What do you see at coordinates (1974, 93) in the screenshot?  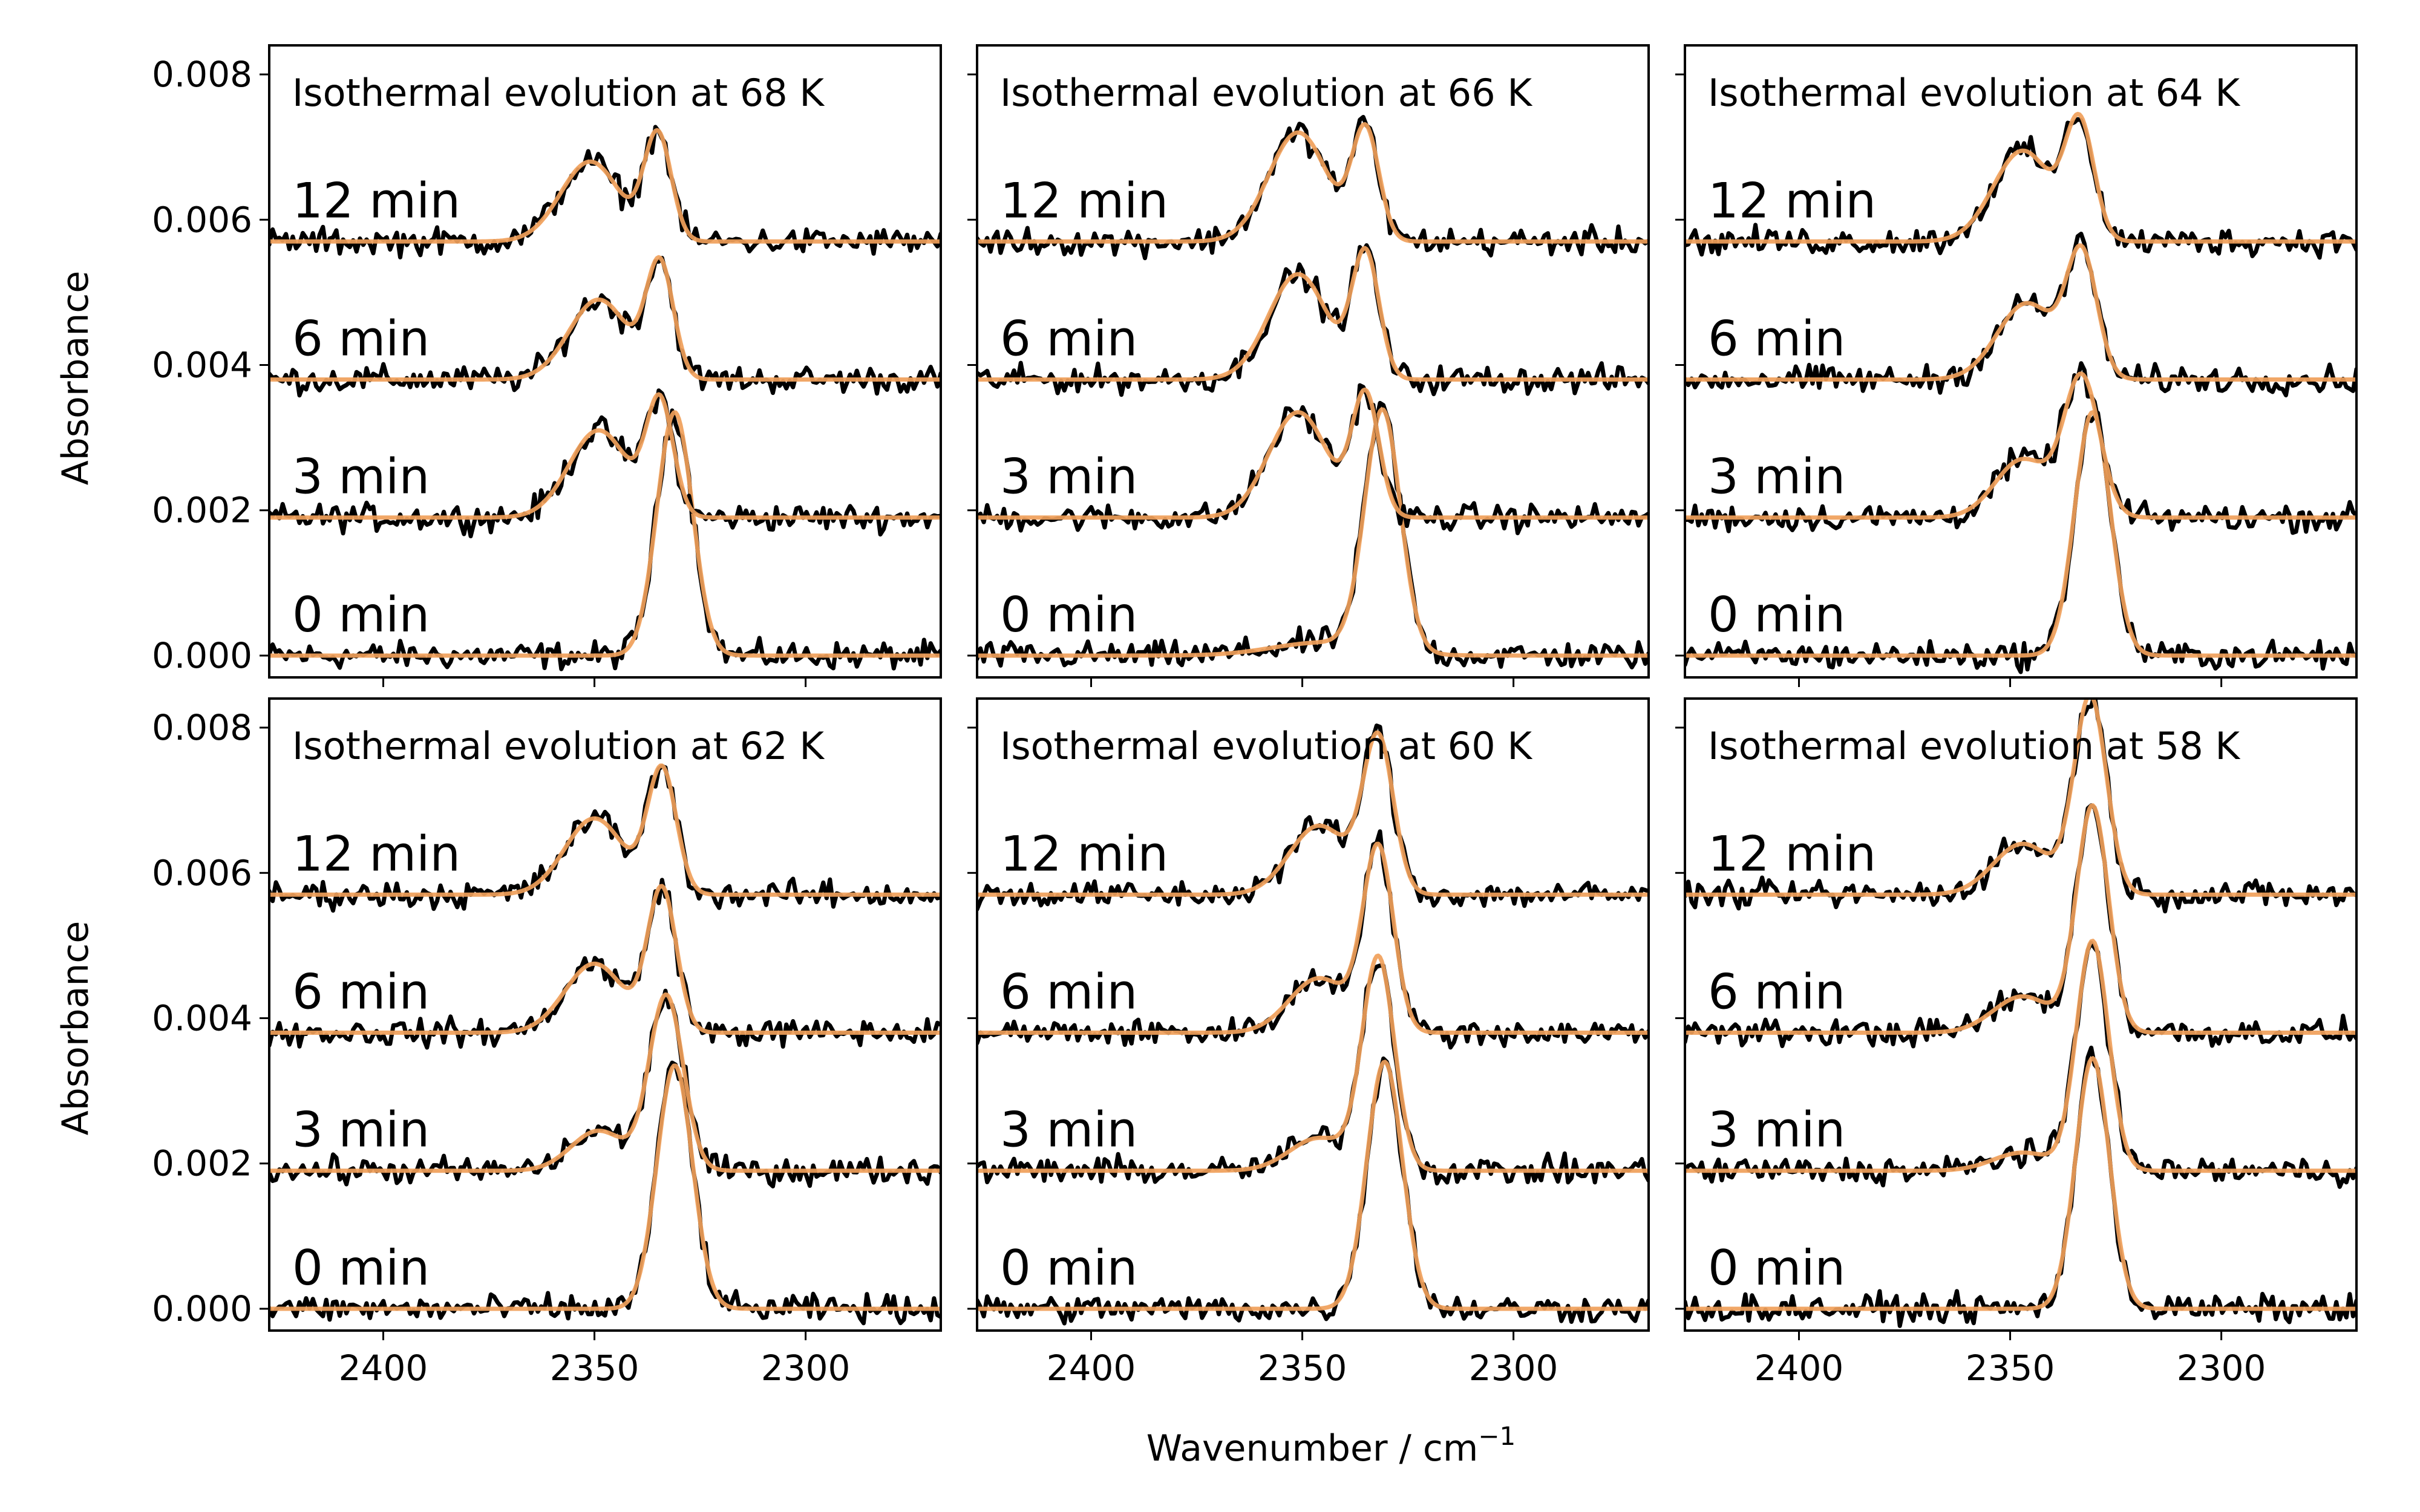 I see `panel-title: Isothermal evolution at 64 K` at bounding box center [1974, 93].